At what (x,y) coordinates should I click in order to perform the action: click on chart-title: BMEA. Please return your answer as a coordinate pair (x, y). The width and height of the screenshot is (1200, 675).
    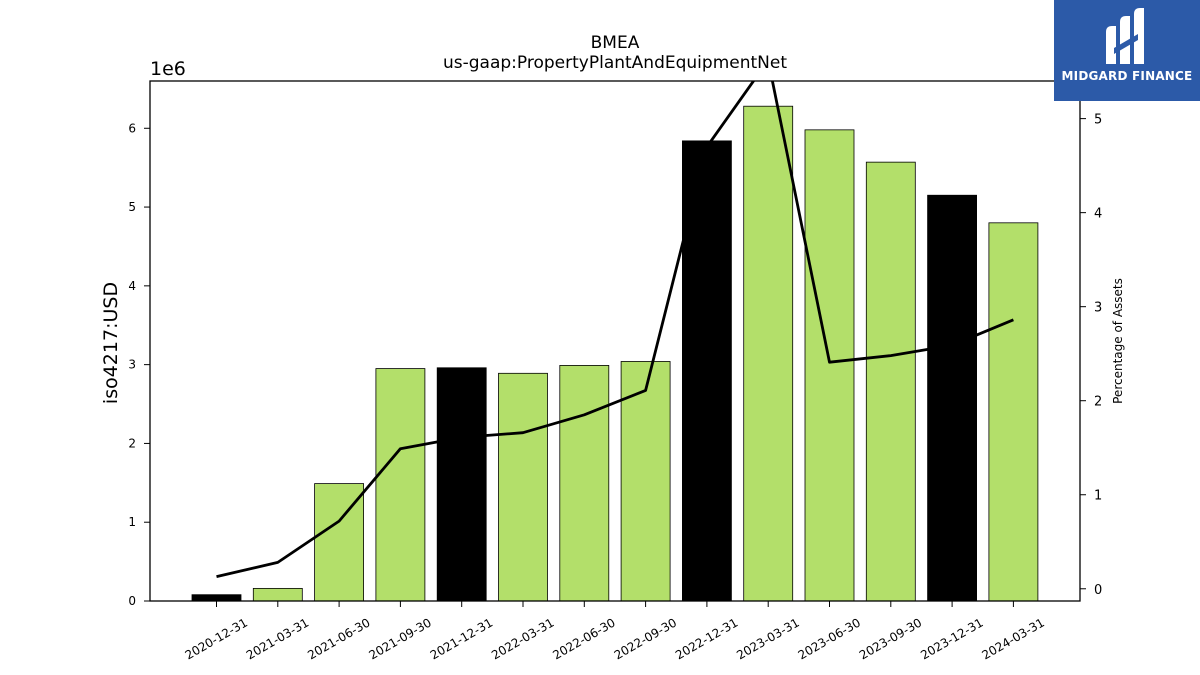
    Looking at the image, I should click on (615, 43).